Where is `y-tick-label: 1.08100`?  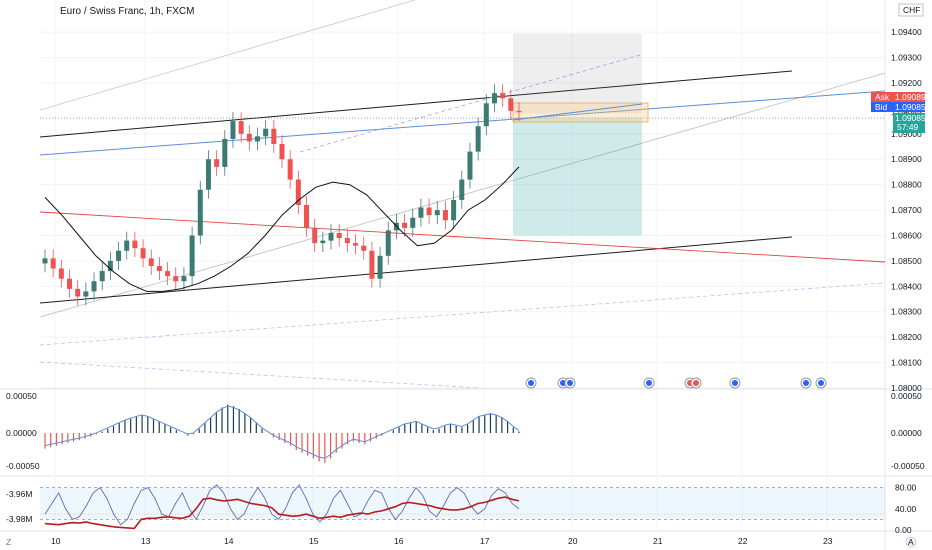
y-tick-label: 1.08100 is located at coordinates (906, 363).